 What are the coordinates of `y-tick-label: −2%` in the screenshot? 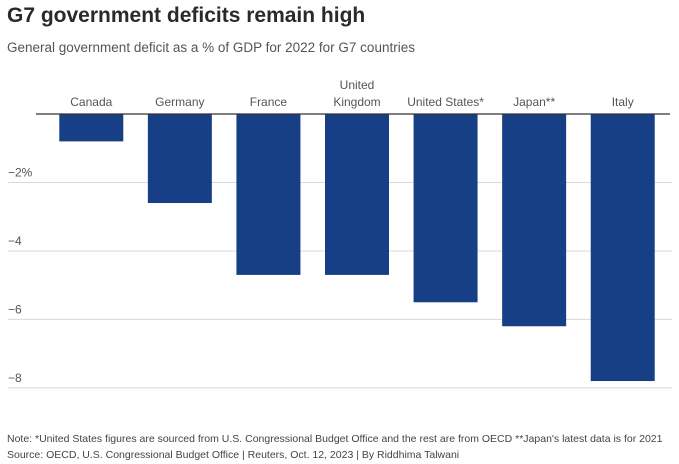 It's located at (20, 172).